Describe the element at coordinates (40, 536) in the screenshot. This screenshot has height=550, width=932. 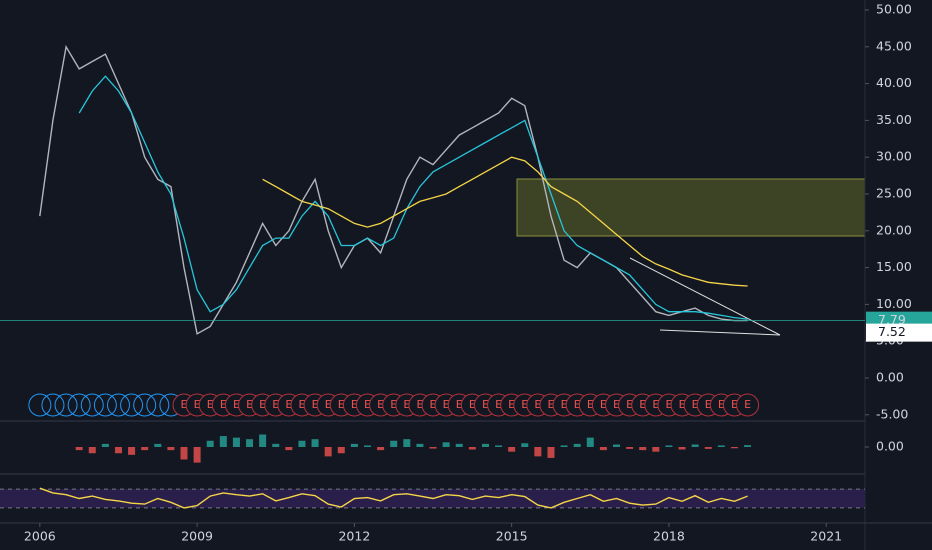
I see `x-tick-label: 2006` at that location.